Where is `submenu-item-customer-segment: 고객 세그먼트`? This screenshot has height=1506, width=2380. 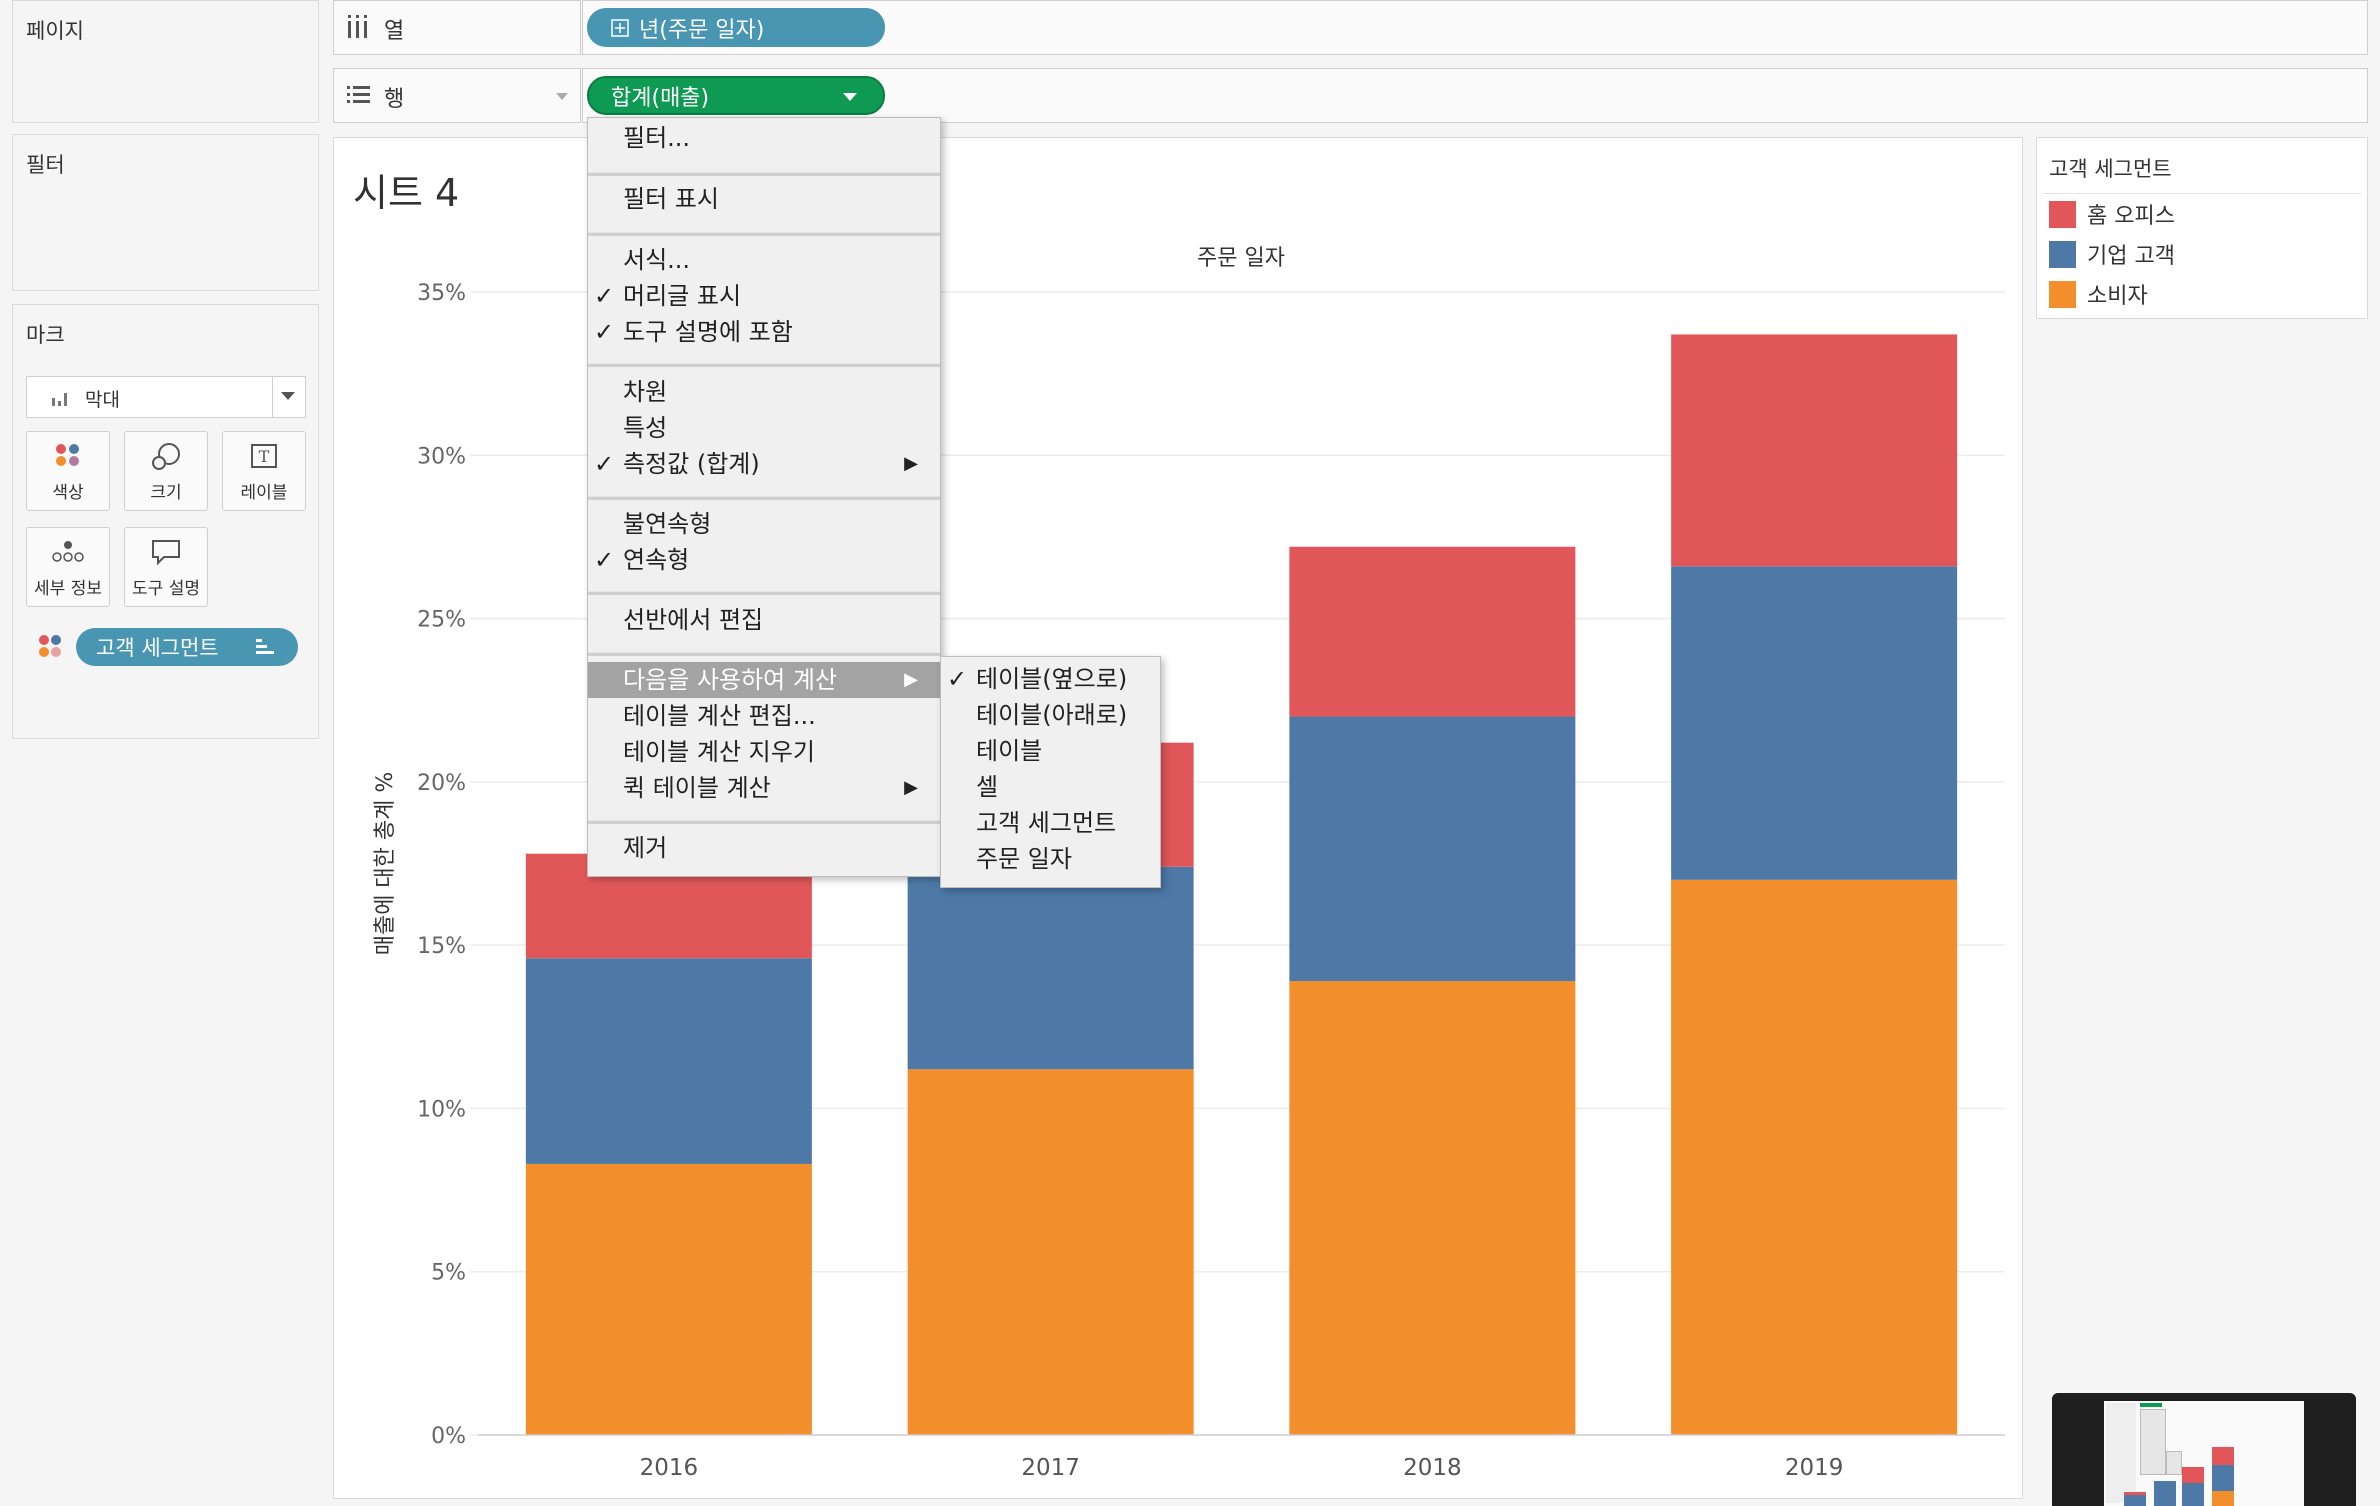
submenu-item-customer-segment: 고객 세그먼트 is located at coordinates (1046, 823).